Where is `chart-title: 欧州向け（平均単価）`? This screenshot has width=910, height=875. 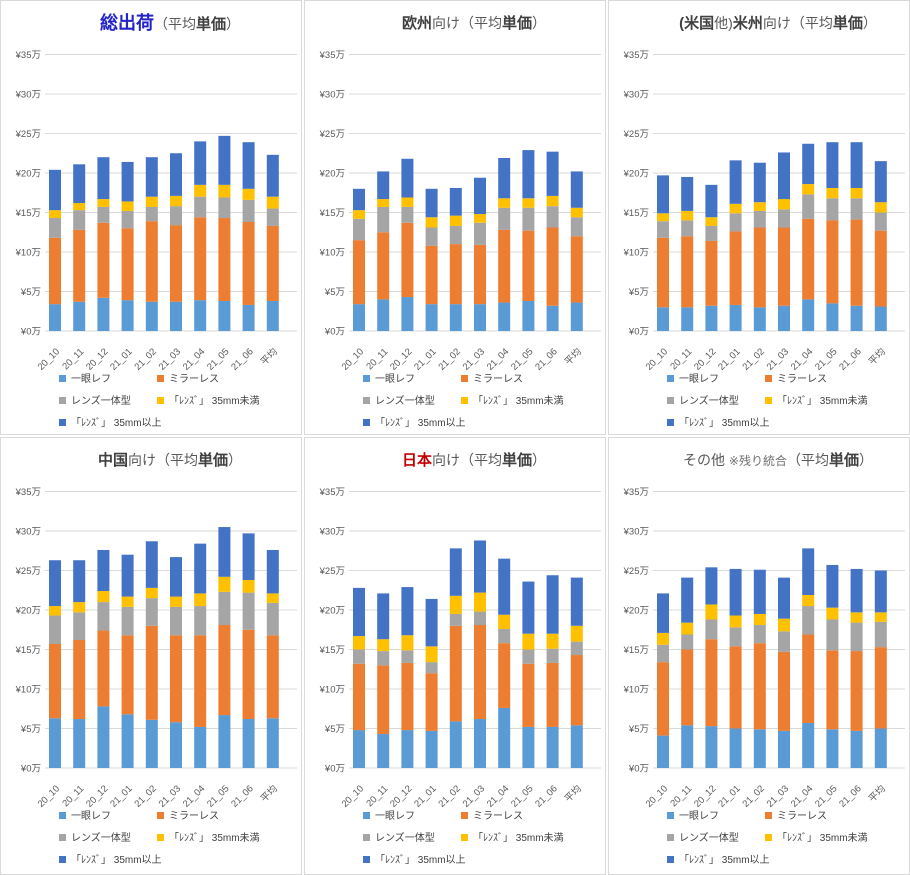 chart-title: 欧州向け（平均単価） is located at coordinates (455, 23).